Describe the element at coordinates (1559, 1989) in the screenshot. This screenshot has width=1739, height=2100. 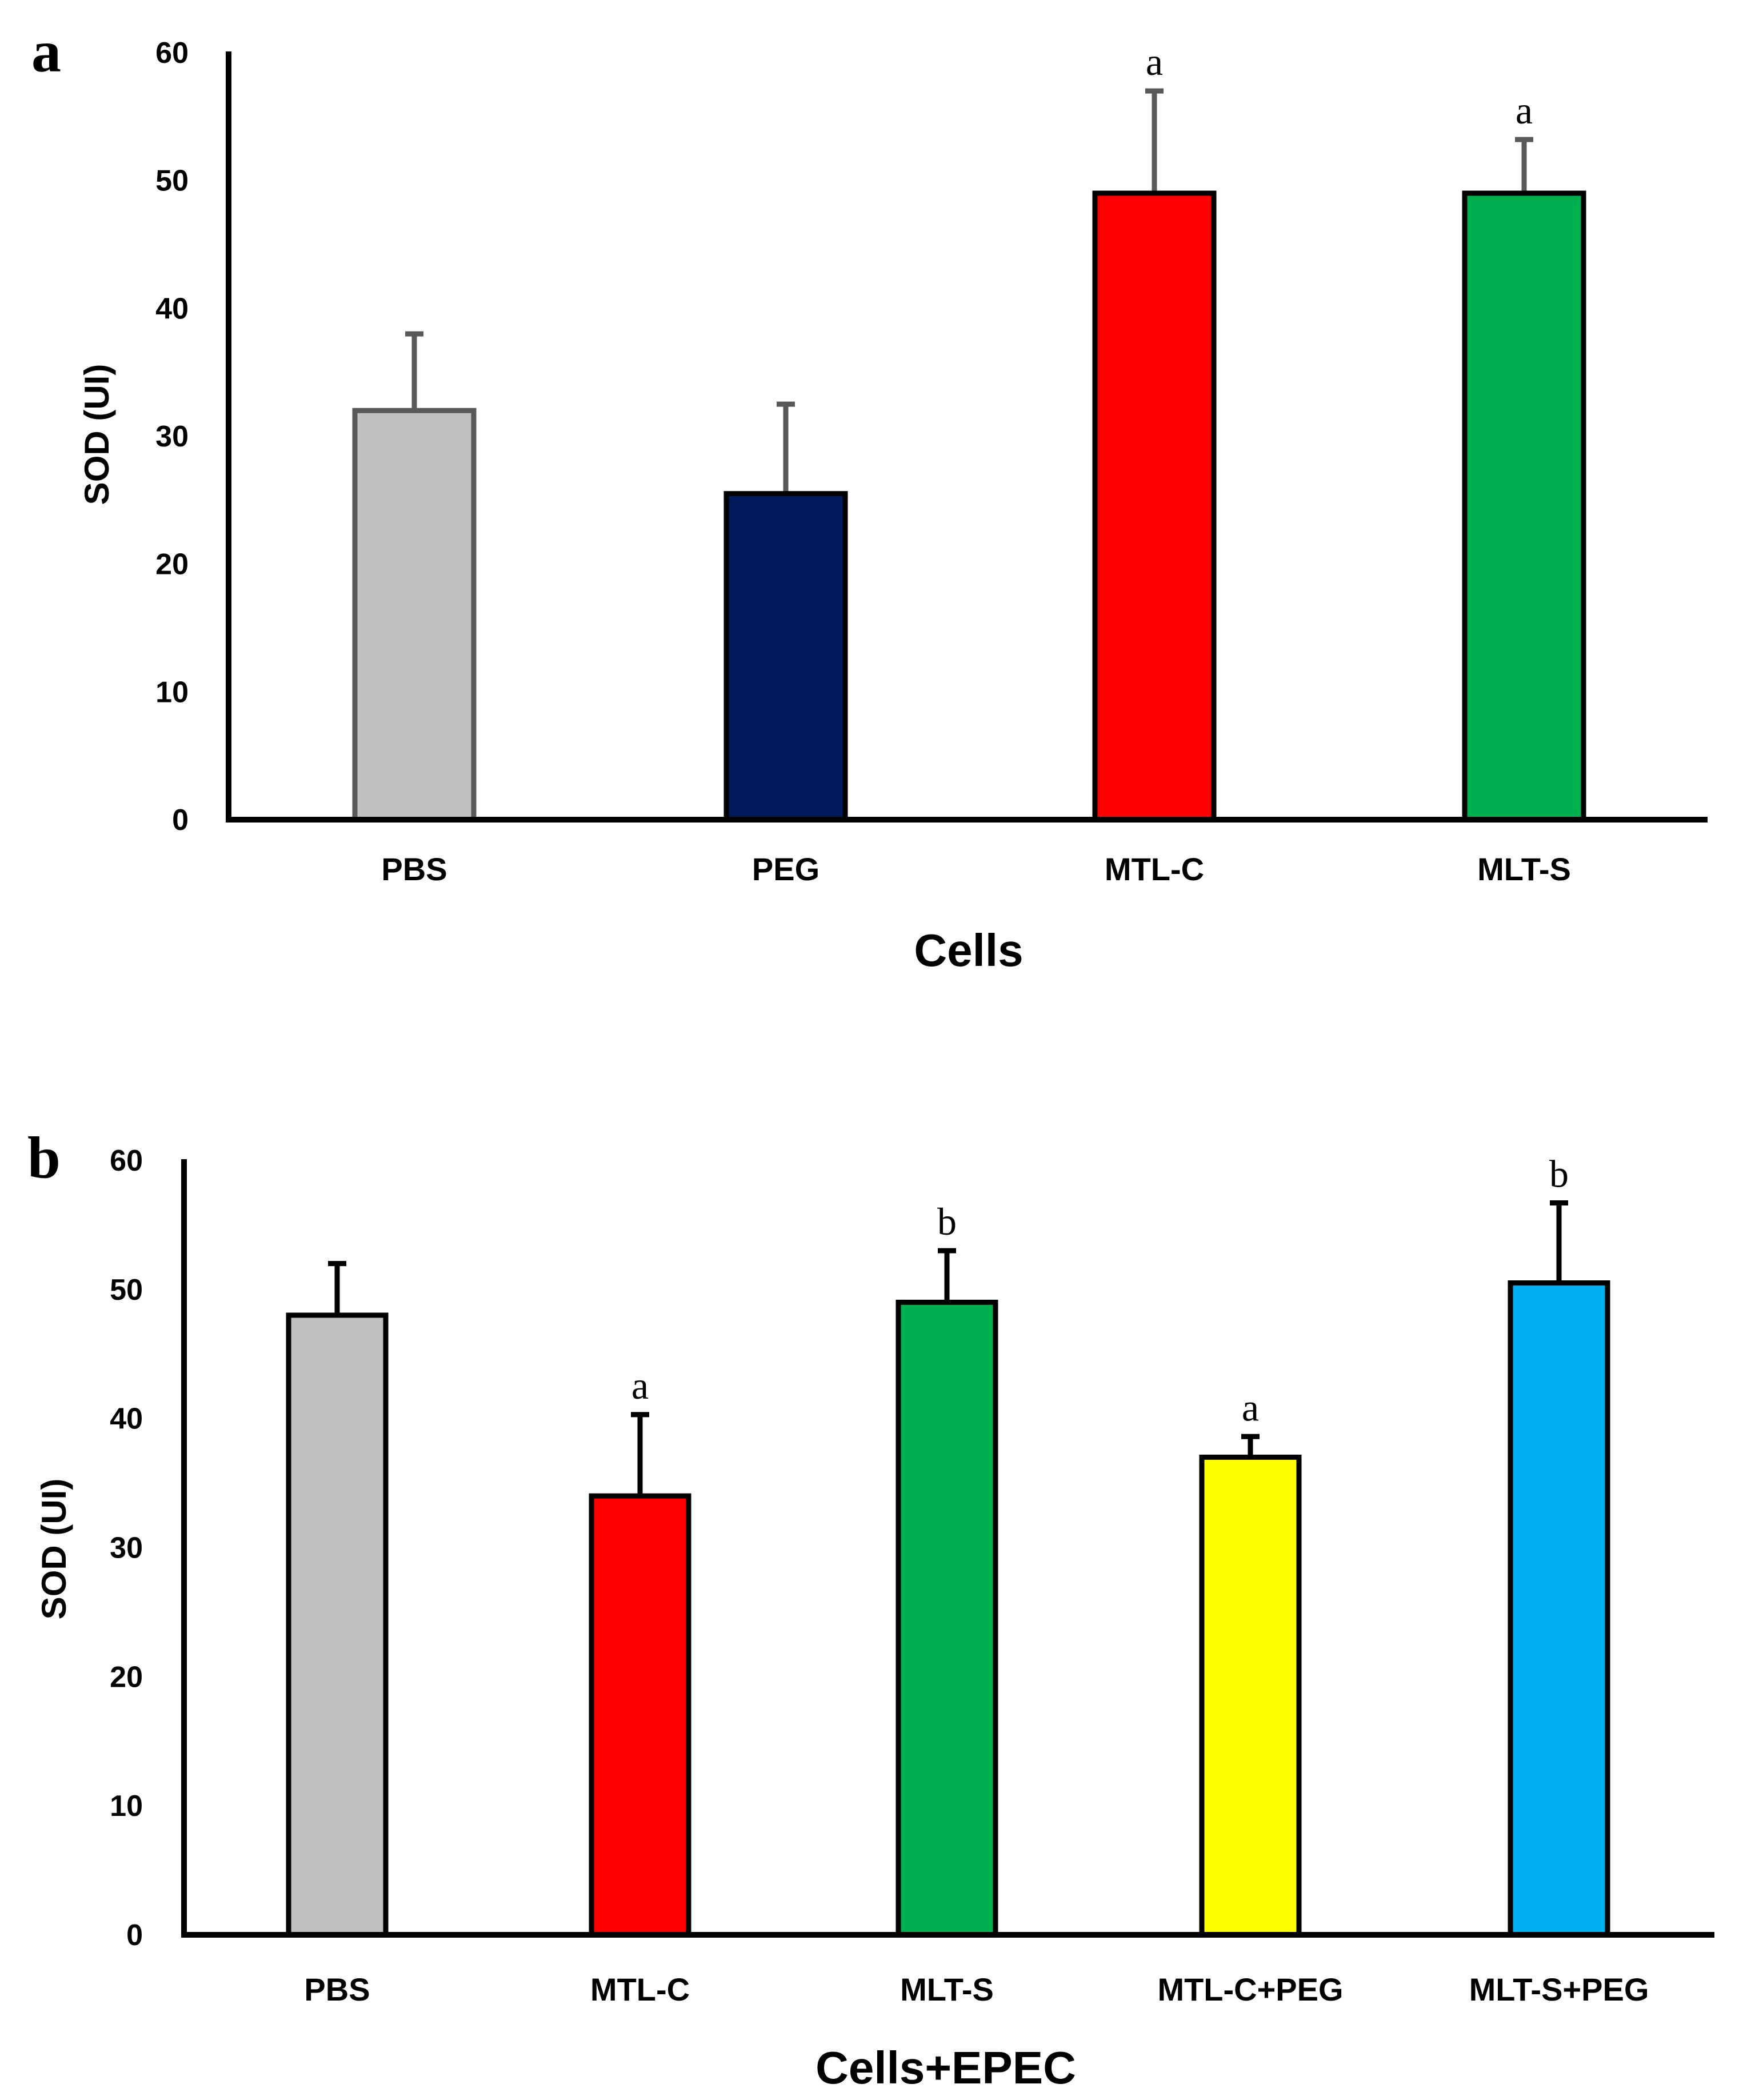
I see `x-category-label: MLT-S+PEG` at that location.